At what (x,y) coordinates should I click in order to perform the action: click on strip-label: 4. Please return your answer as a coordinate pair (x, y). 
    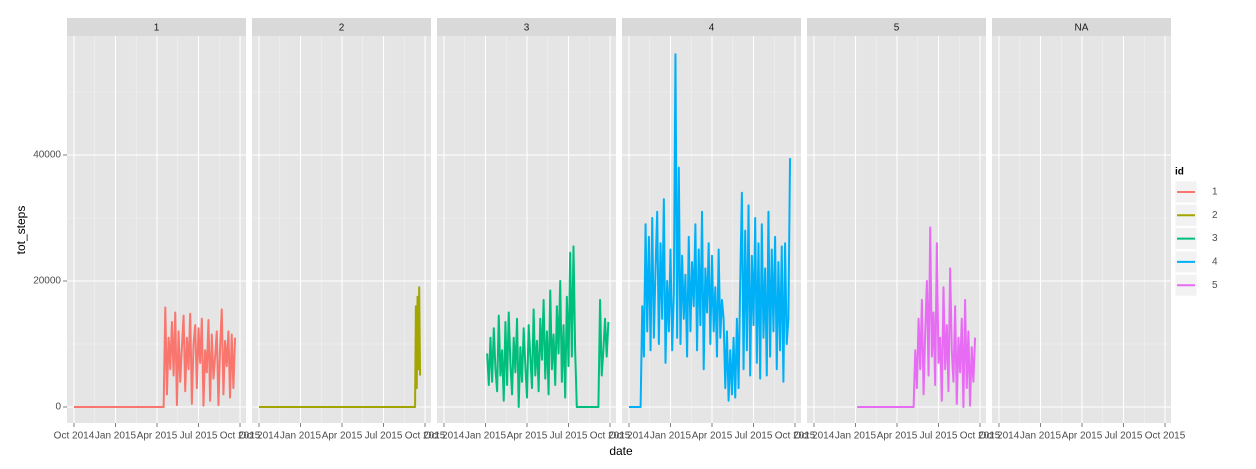
    Looking at the image, I should click on (712, 28).